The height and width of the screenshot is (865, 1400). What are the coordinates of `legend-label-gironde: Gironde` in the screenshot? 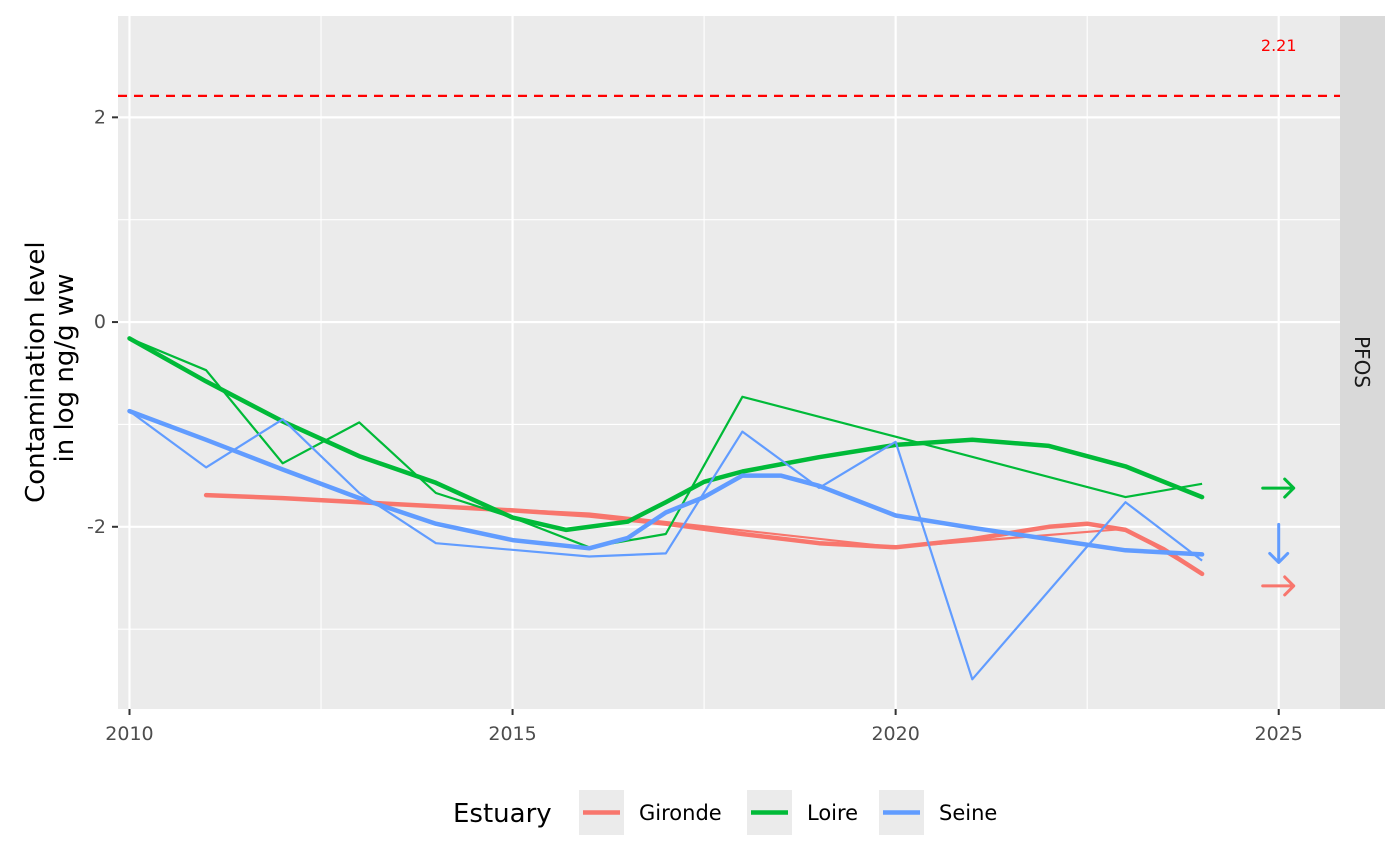 It's located at (680, 813).